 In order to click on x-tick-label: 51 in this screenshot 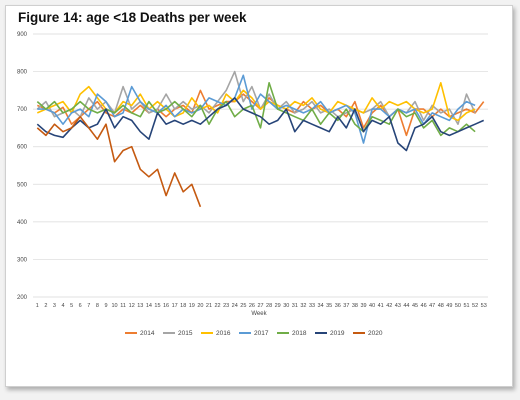, I will do `click(466, 306)`.